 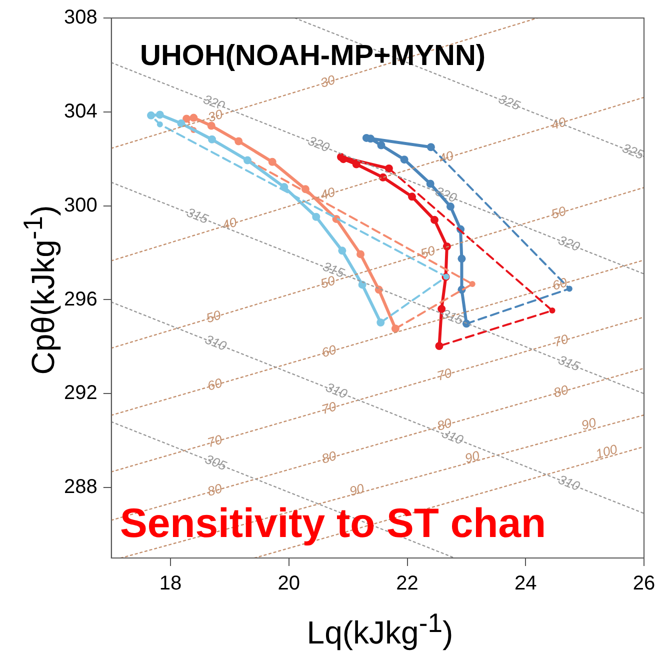 I want to click on x-tick-label: 18, so click(x=170, y=583).